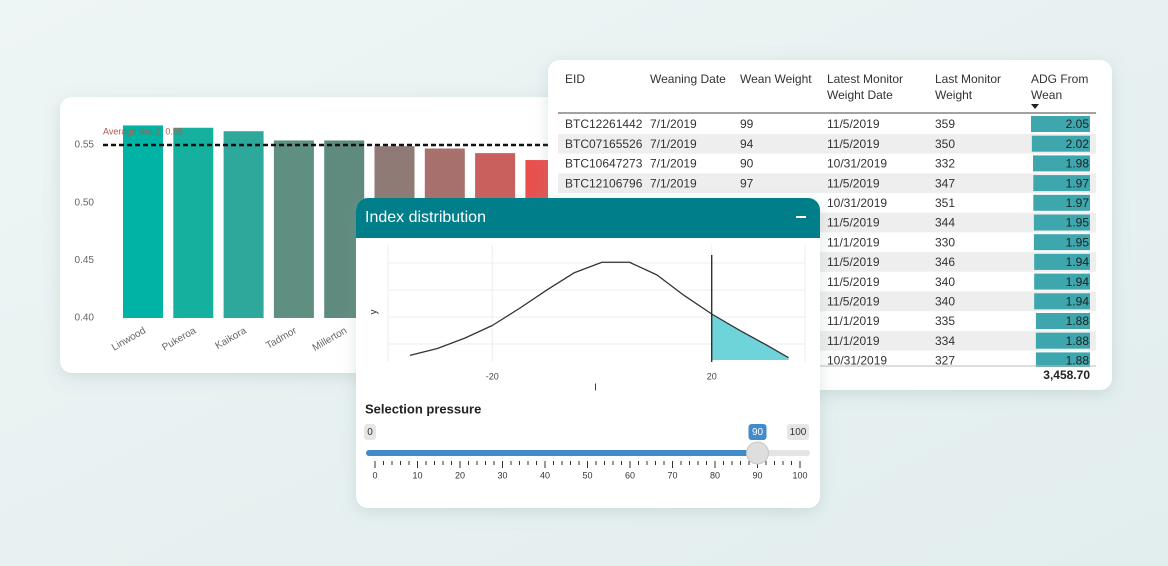  Describe the element at coordinates (1078, 223) in the screenshot. I see `table-cell: 1.95` at that location.